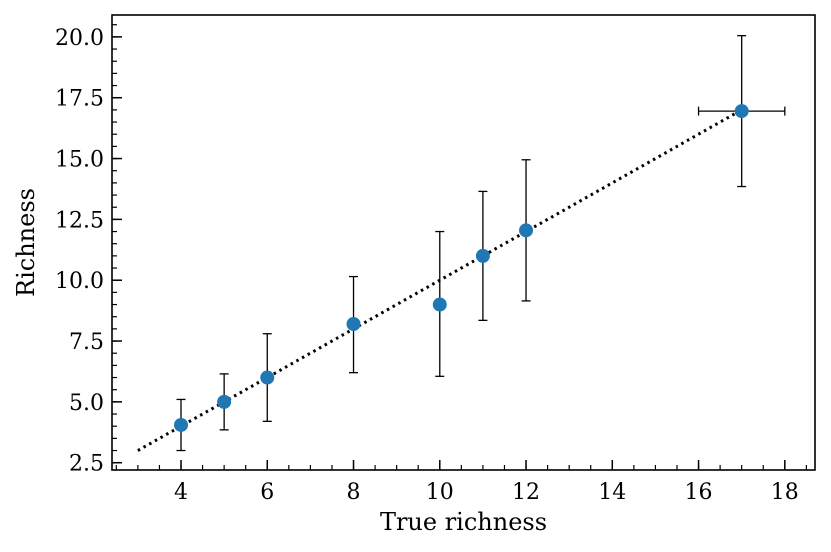  What do you see at coordinates (79, 281) in the screenshot?
I see `y-tick-label: 10.0` at bounding box center [79, 281].